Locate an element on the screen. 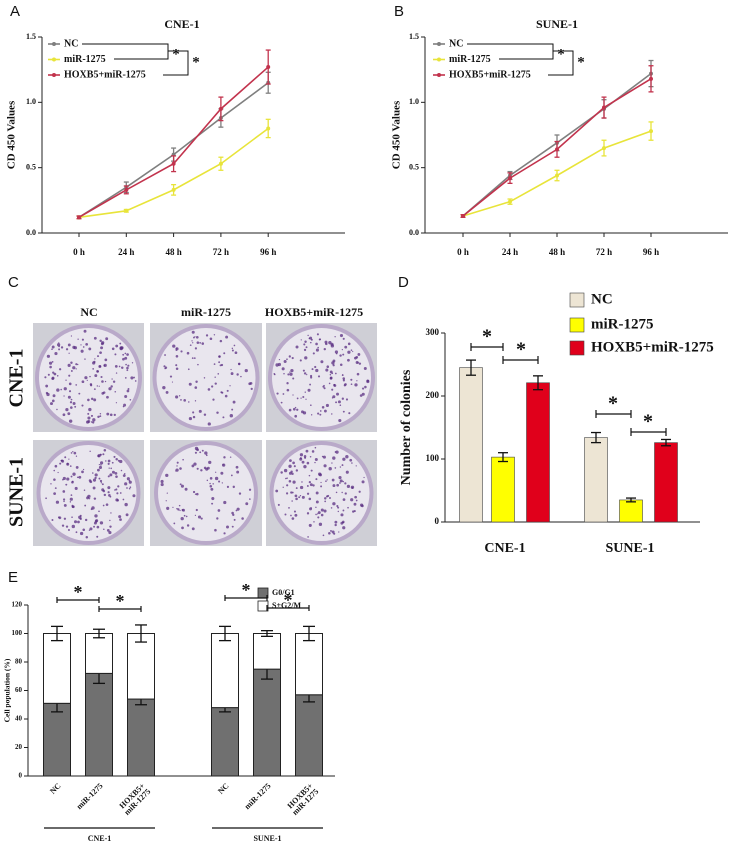 The width and height of the screenshot is (746, 847). panel-label: B is located at coordinates (399, 11).